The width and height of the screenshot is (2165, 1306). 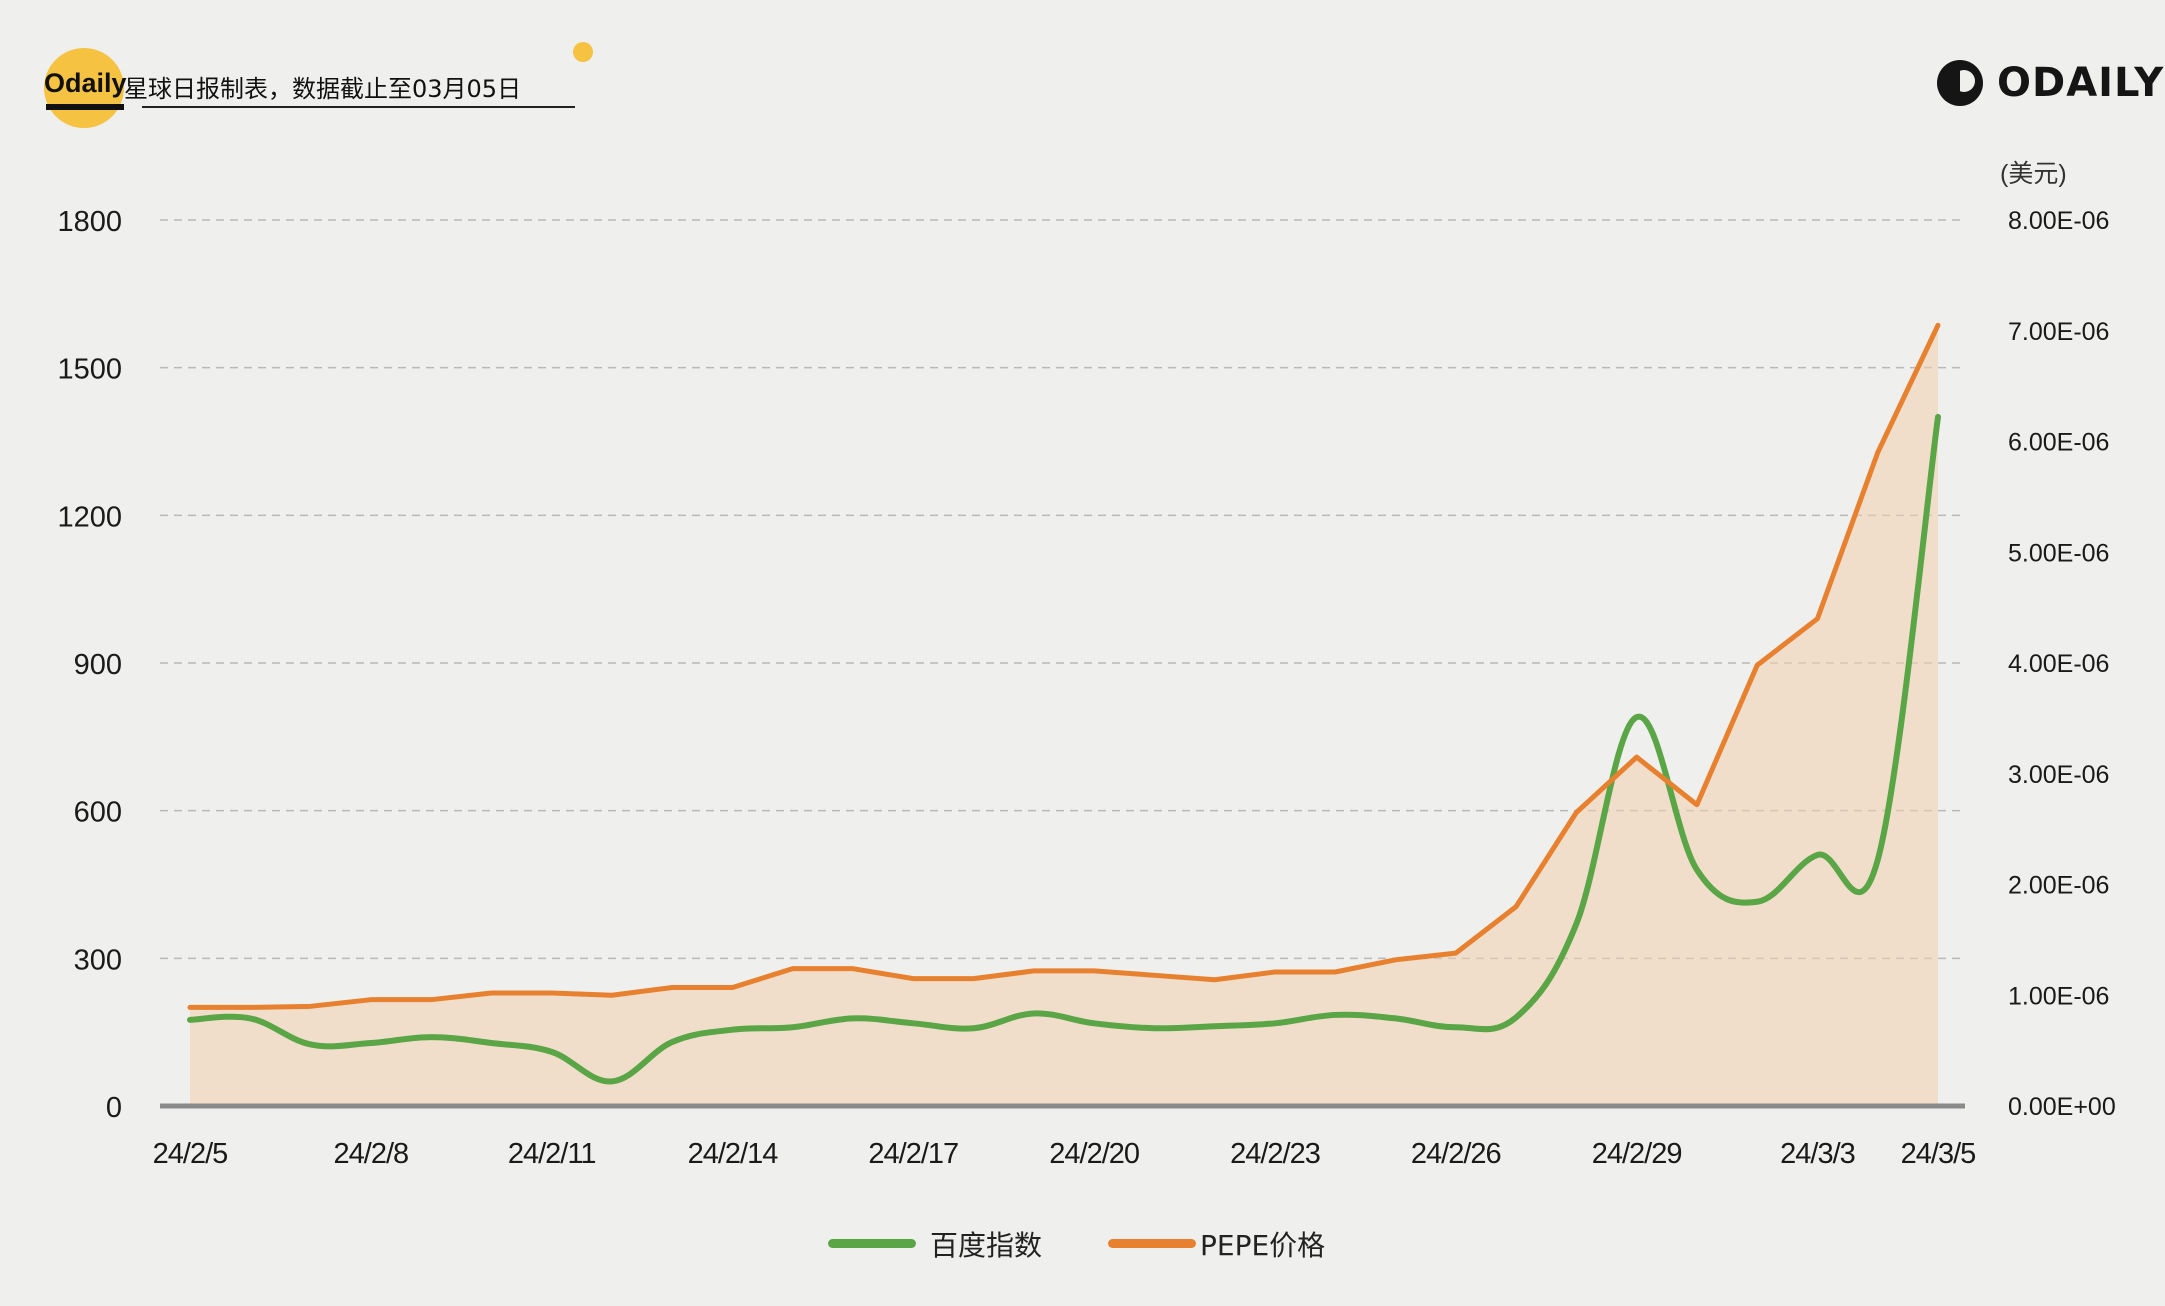 I want to click on x-tick-label: 24/2/17, so click(x=913, y=1154).